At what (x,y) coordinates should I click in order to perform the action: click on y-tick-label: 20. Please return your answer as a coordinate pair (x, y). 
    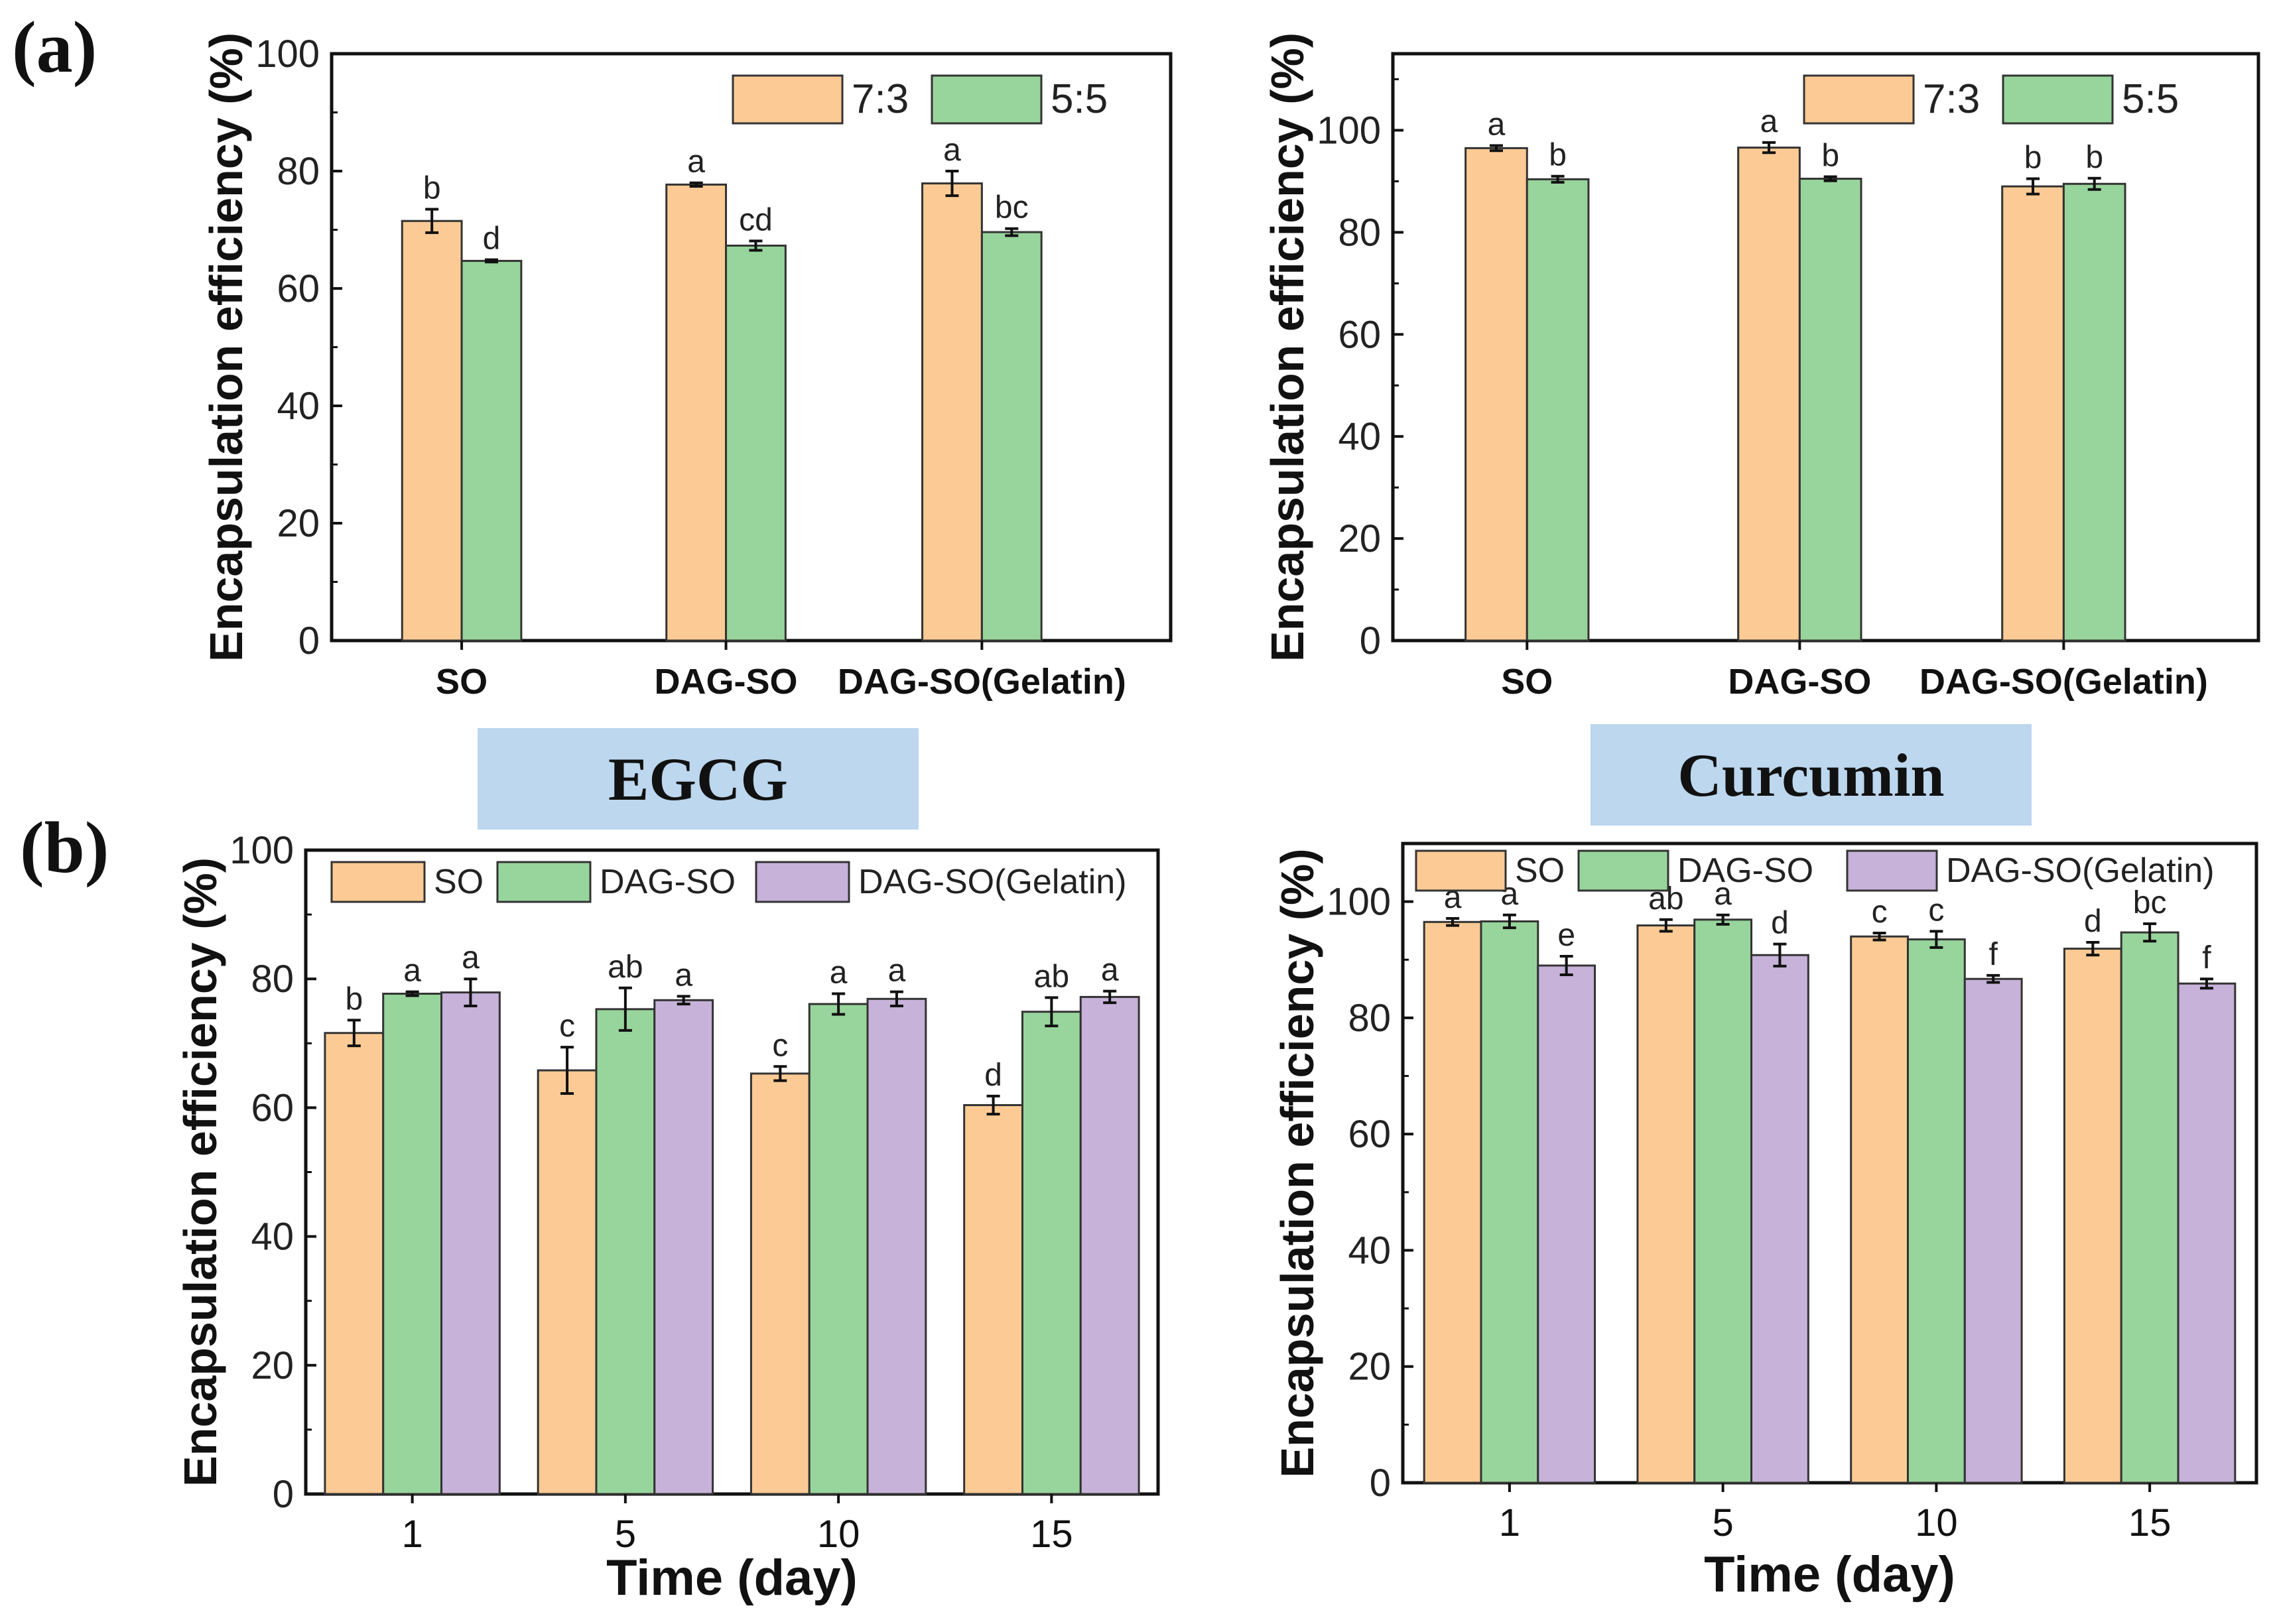
    Looking at the image, I should click on (272, 1365).